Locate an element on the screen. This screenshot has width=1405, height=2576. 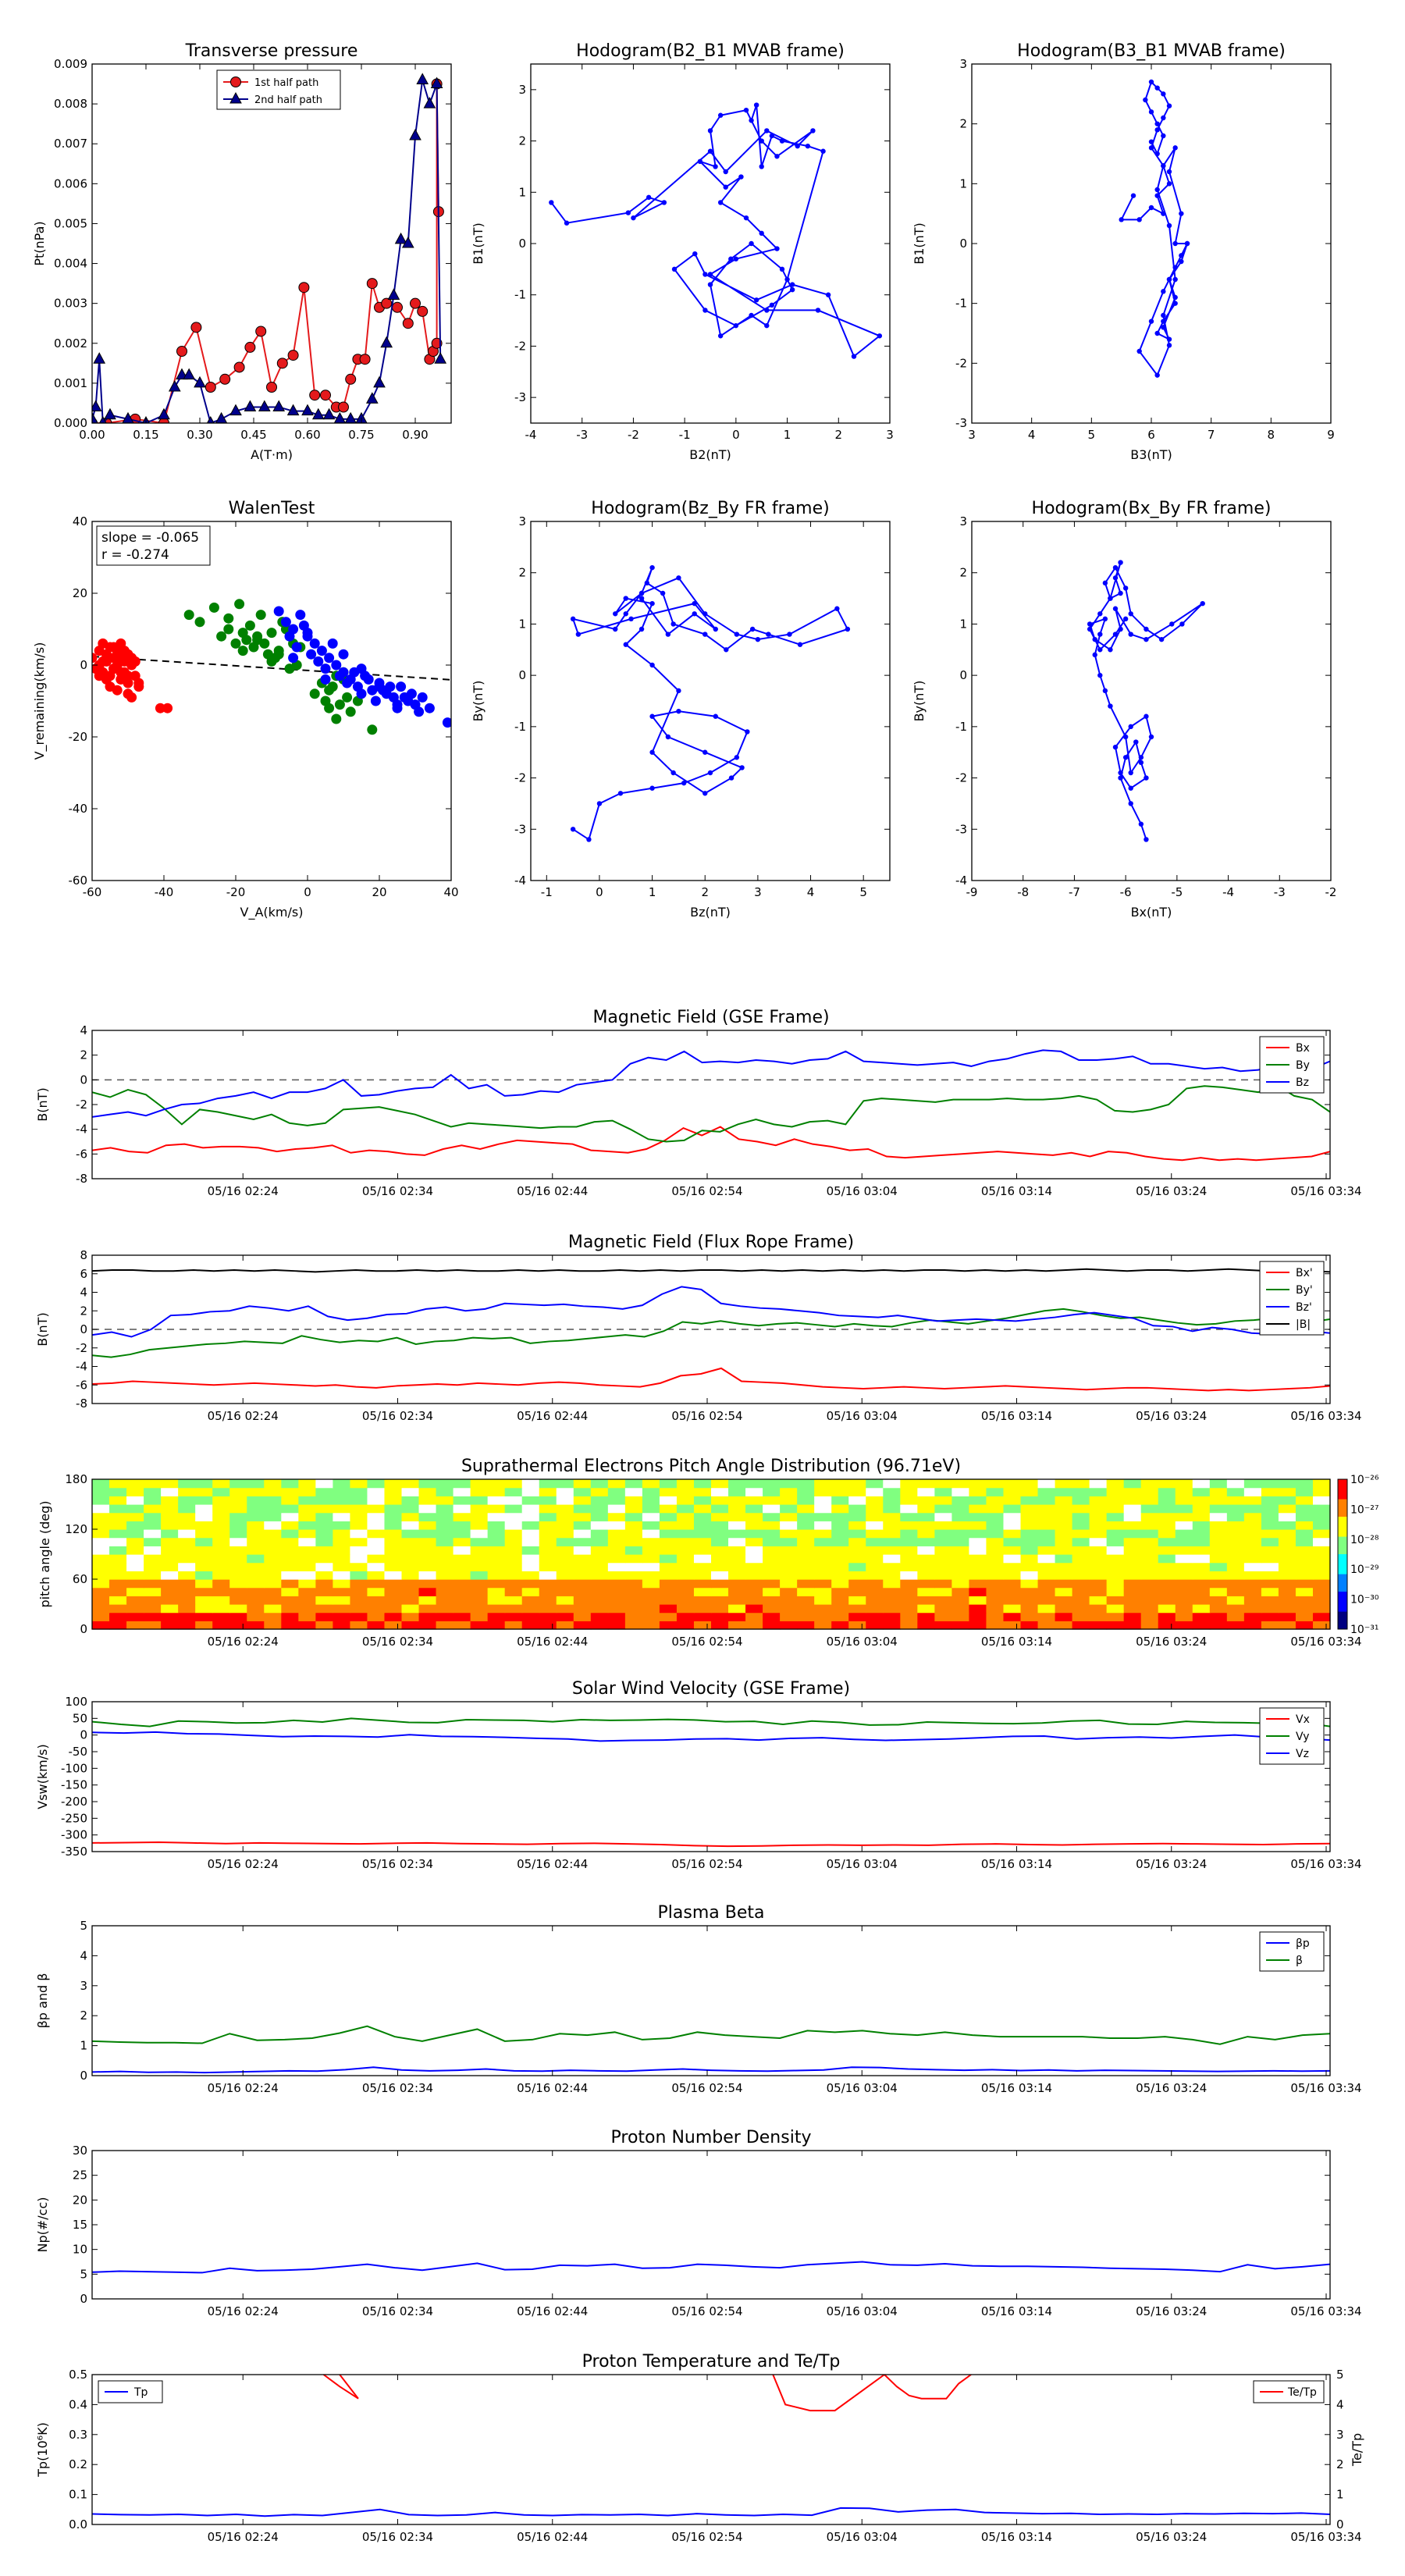
y-tick-label: 0.001 is located at coordinates (71, 383).